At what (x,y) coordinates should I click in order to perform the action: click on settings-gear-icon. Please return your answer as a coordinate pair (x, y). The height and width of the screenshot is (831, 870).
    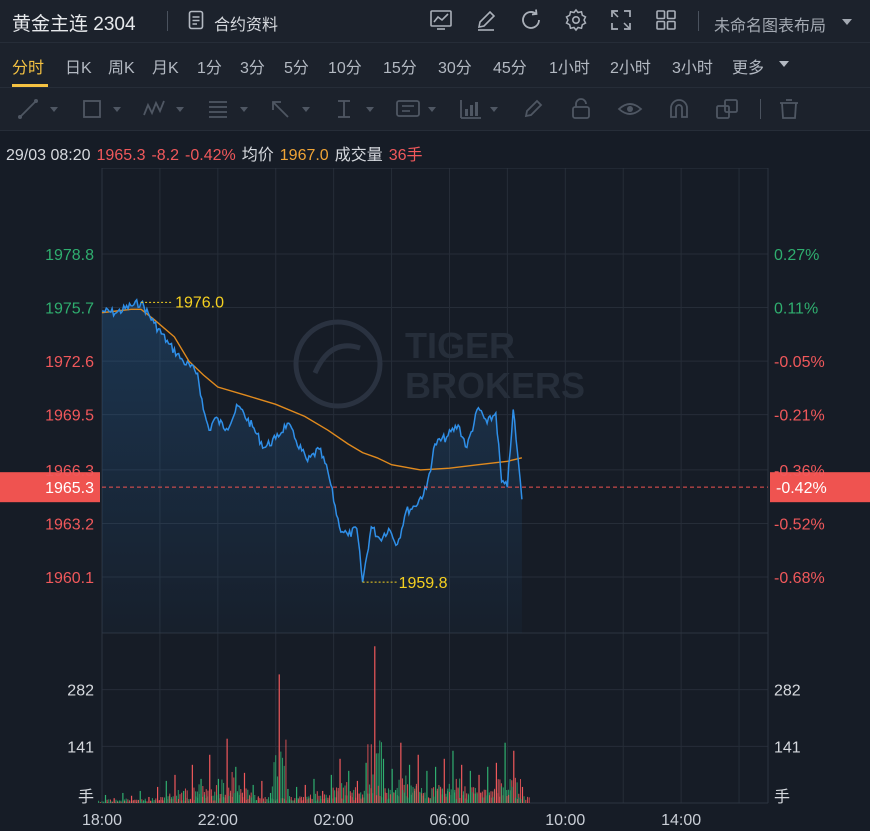
    Looking at the image, I should click on (576, 20).